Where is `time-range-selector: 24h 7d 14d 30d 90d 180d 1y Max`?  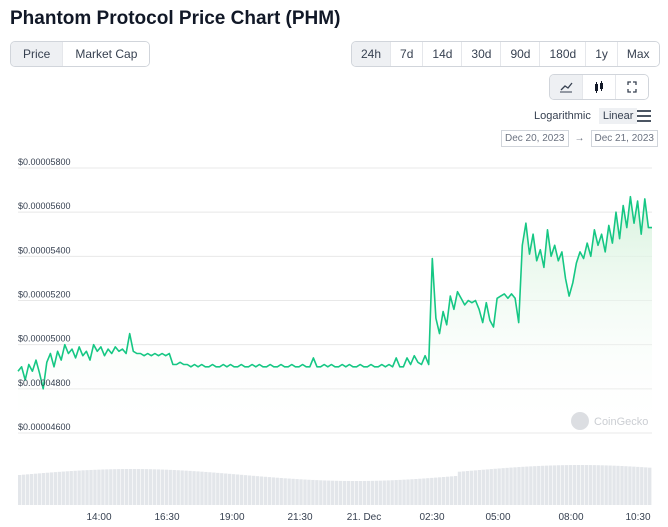 time-range-selector: 24h 7d 14d 30d 90d 180d 1y Max is located at coordinates (505, 54).